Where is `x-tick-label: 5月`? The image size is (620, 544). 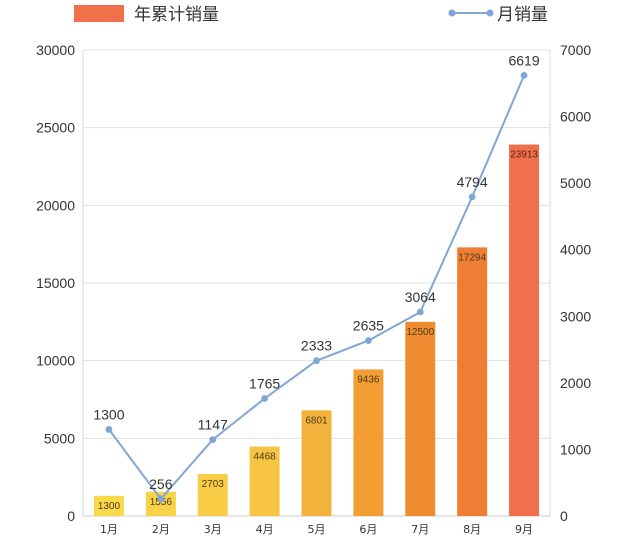
x-tick-label: 5月 is located at coordinates (317, 529).